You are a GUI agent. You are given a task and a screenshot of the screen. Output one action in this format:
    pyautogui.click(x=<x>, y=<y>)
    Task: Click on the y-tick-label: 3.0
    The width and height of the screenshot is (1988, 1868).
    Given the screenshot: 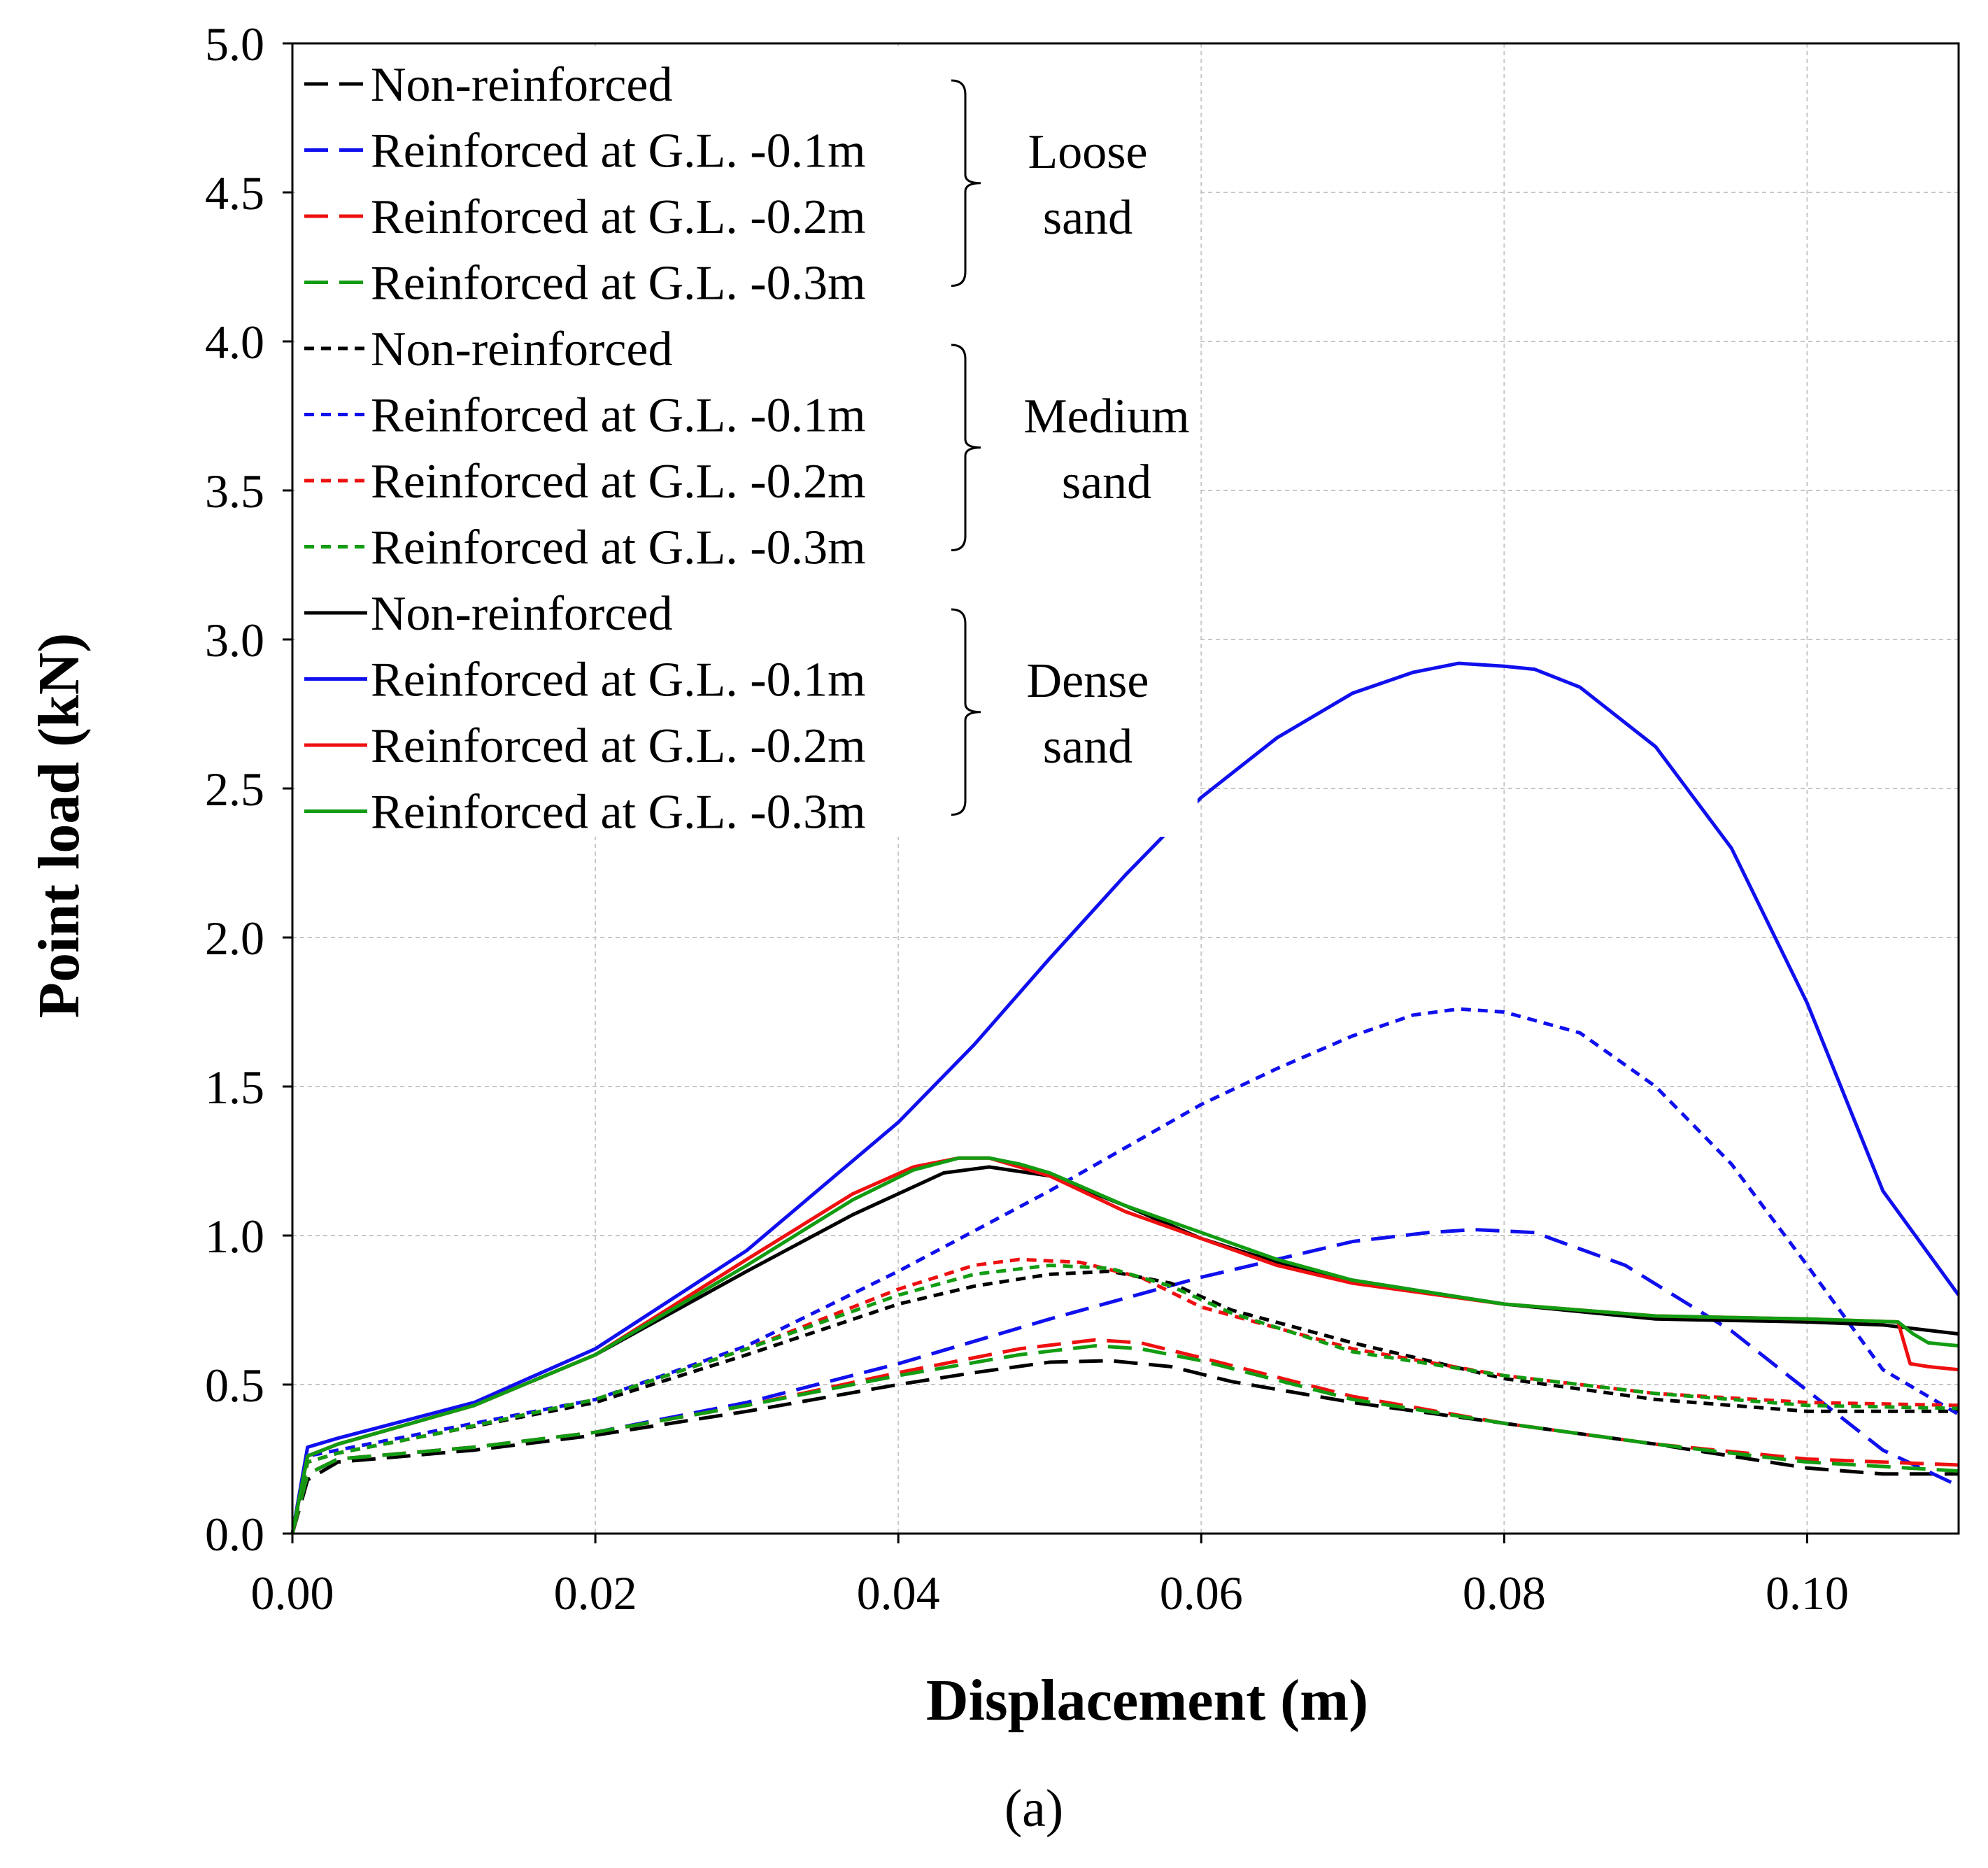 What is the action you would take?
    pyautogui.click(x=235, y=640)
    